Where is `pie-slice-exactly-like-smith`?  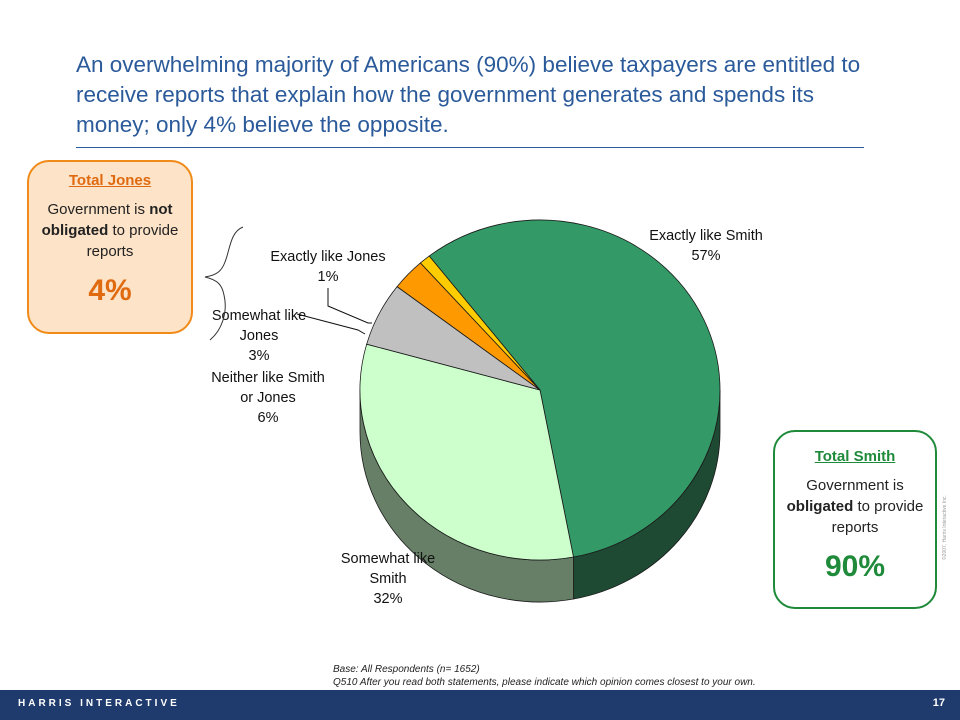
pie-slice-exactly-like-smith is located at coordinates (574, 388).